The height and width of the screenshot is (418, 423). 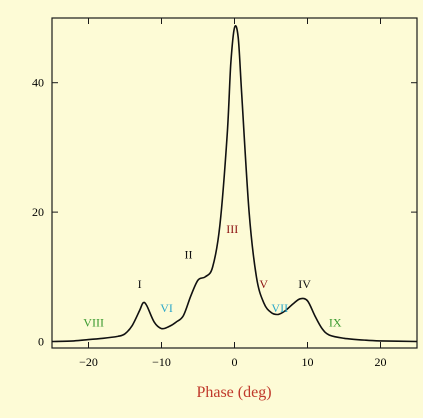 I want to click on component-label: IV, so click(x=304, y=284).